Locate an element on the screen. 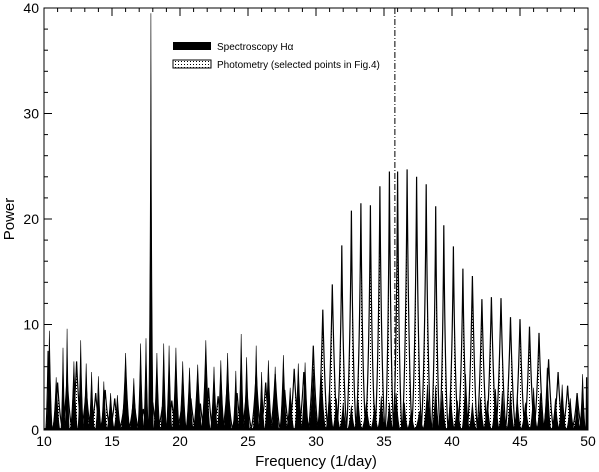  legend-swatch-photometry is located at coordinates (192, 64).